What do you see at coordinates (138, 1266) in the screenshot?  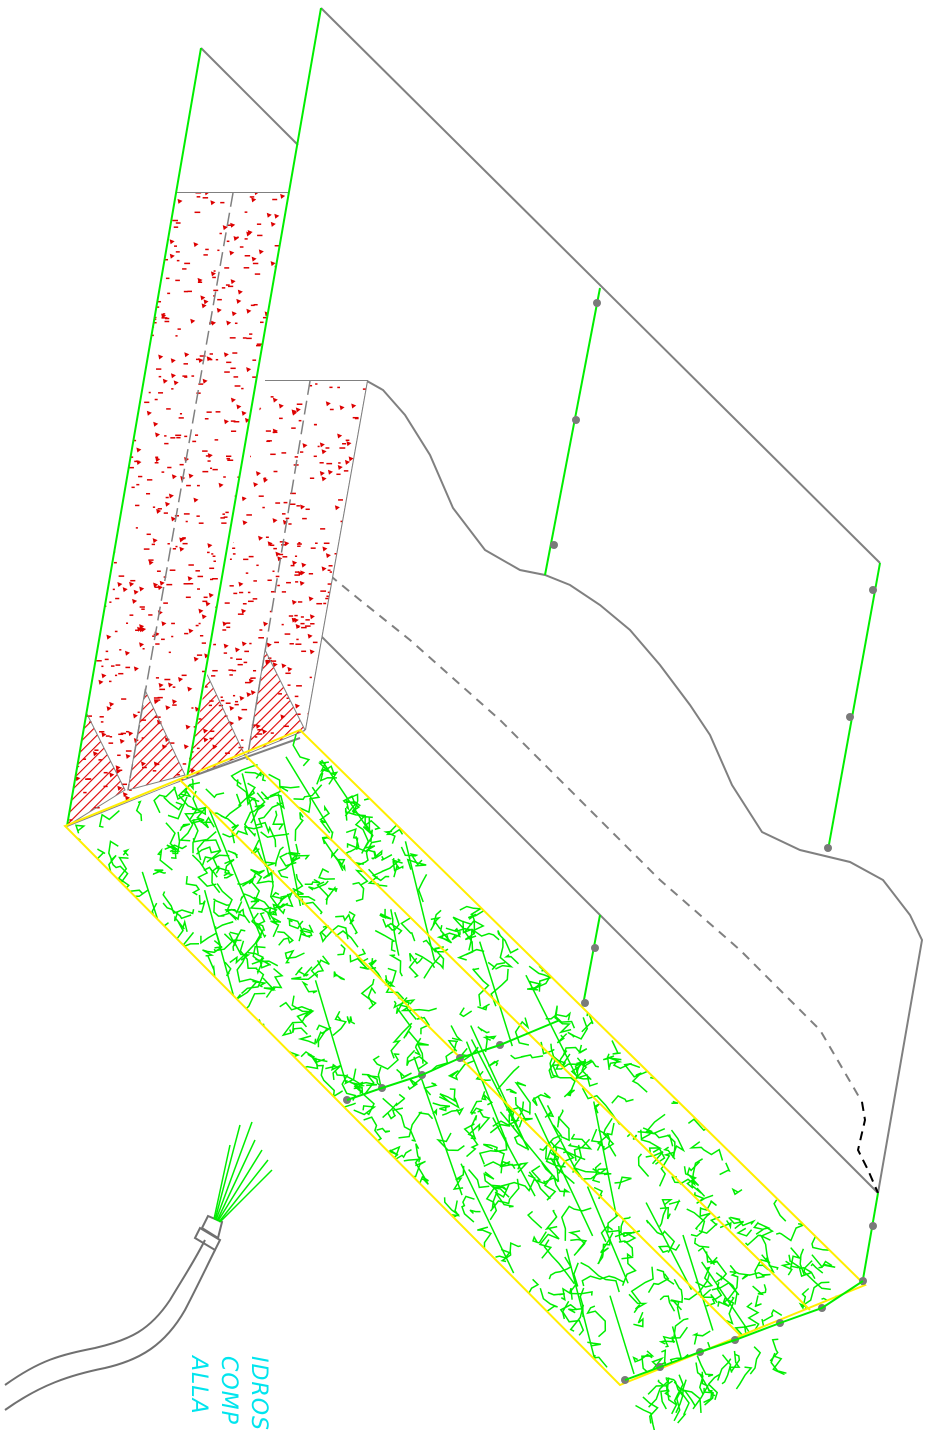 I see `water-hose-icon` at bounding box center [138, 1266].